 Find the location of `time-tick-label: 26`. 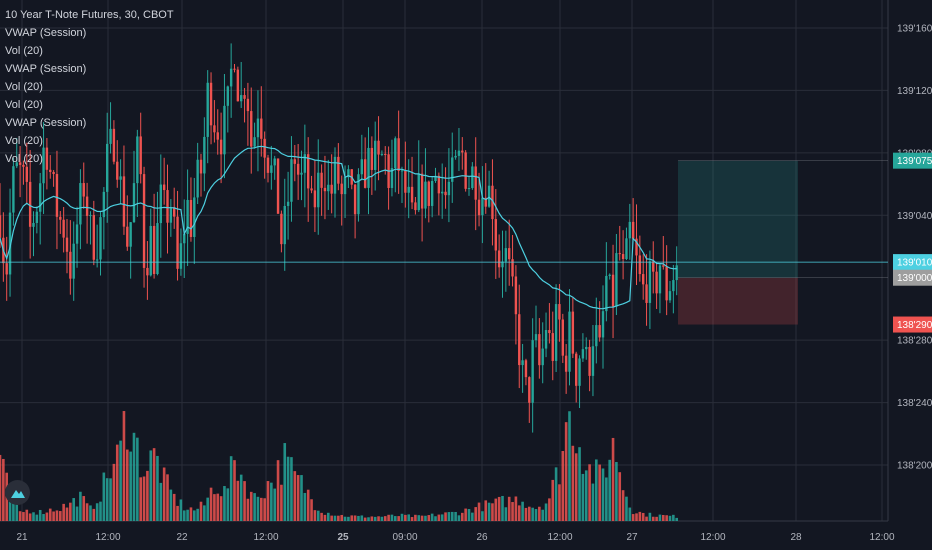

time-tick-label: 26 is located at coordinates (482, 537).